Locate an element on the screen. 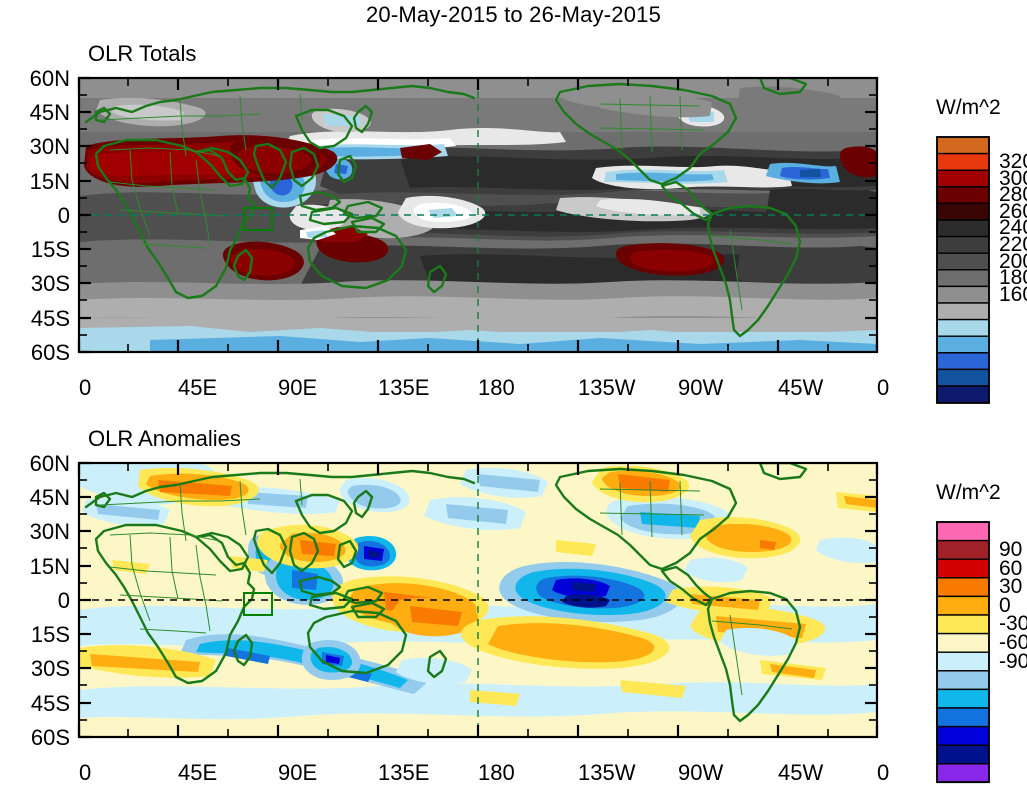 This screenshot has height=800, width=1027. olr-anomalies-colorbar-label-0: 90 is located at coordinates (1011, 549).